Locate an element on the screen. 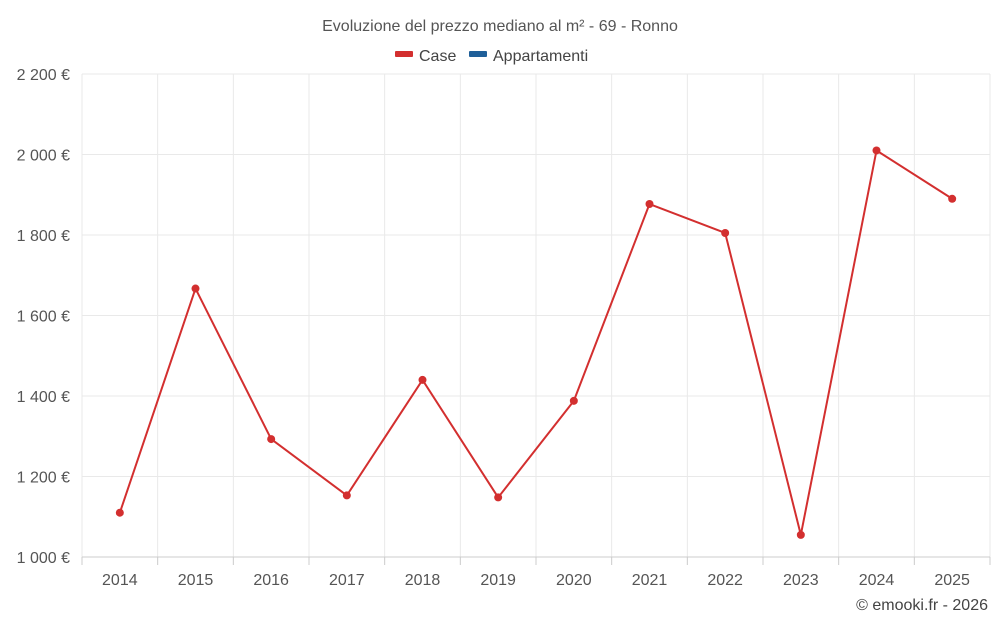  x-tick-label: 2022 is located at coordinates (725, 580).